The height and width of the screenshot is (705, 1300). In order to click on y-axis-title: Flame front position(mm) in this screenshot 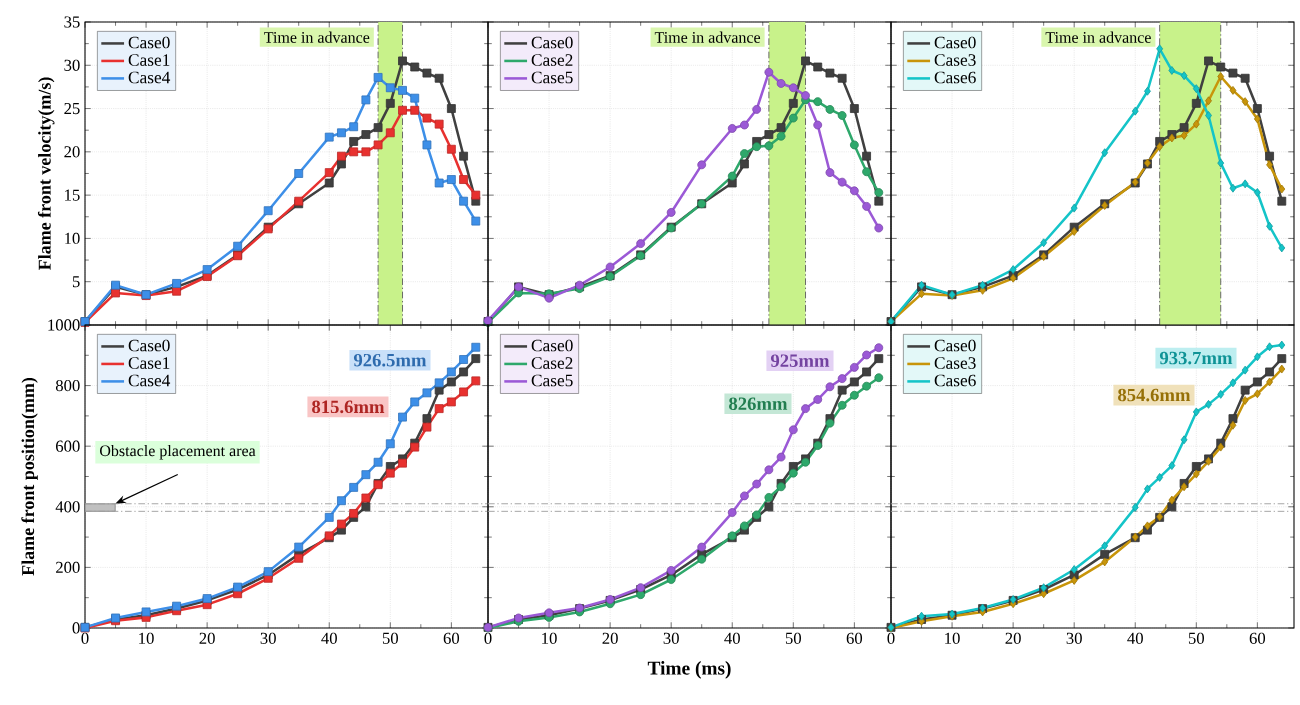, I will do `click(29, 476)`.